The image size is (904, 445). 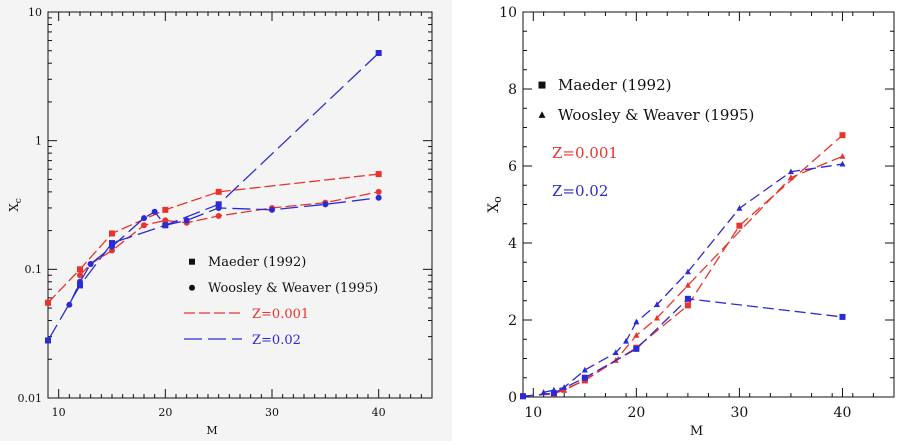 I want to click on chart1-y-tick-label: 8, so click(x=512, y=90).